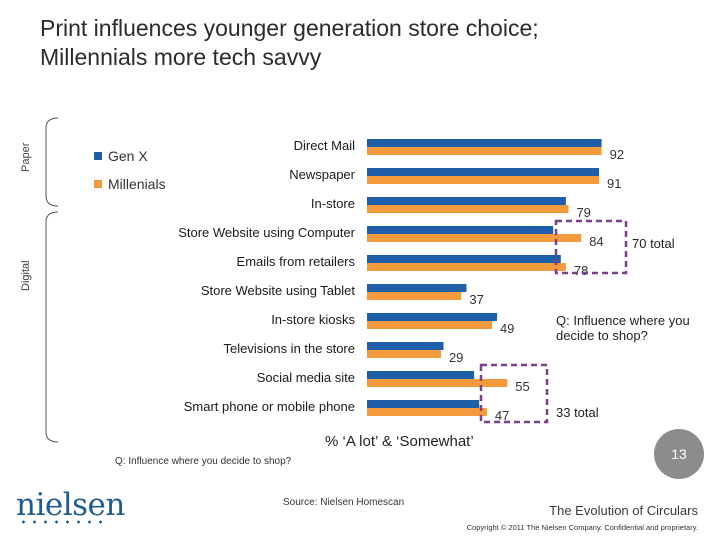 The width and height of the screenshot is (720, 540). Describe the element at coordinates (266, 232) in the screenshot. I see `category-label: Store Website using Computer` at that location.